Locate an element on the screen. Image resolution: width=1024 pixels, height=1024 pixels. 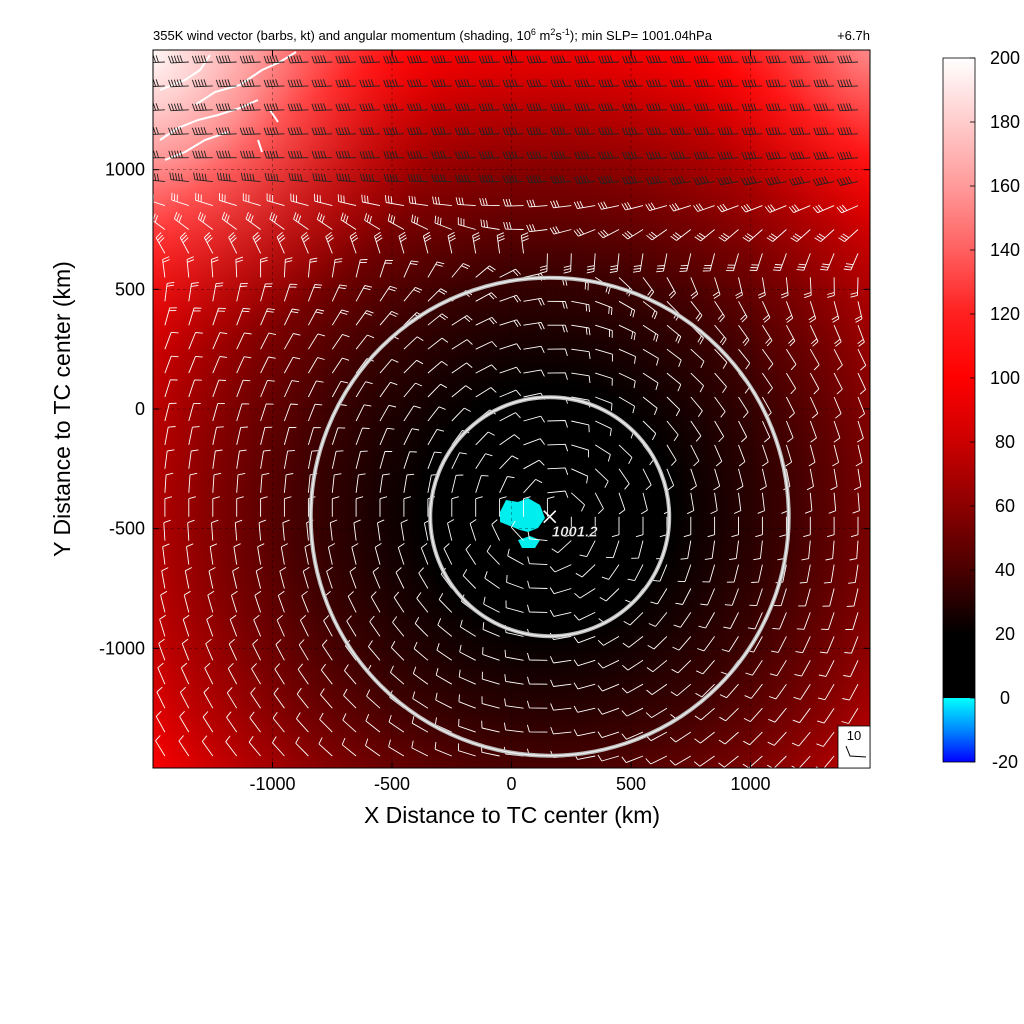
colorbar-tick-label: 200 is located at coordinates (1005, 58).